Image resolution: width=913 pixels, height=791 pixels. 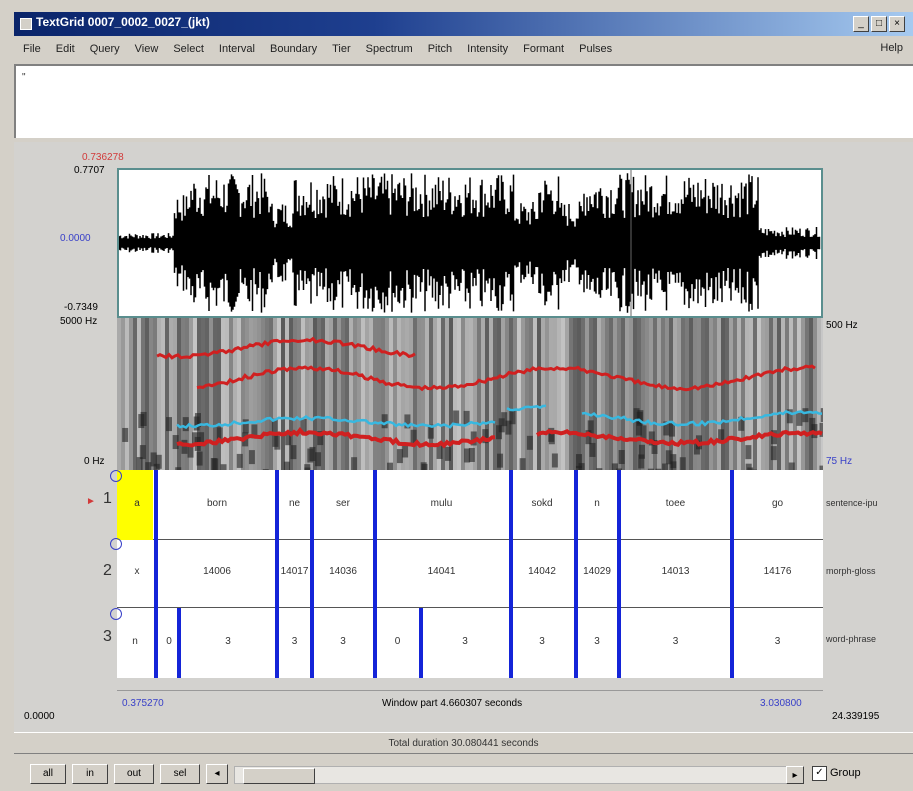 I want to click on tier1-interval: mulu, so click(x=441, y=503).